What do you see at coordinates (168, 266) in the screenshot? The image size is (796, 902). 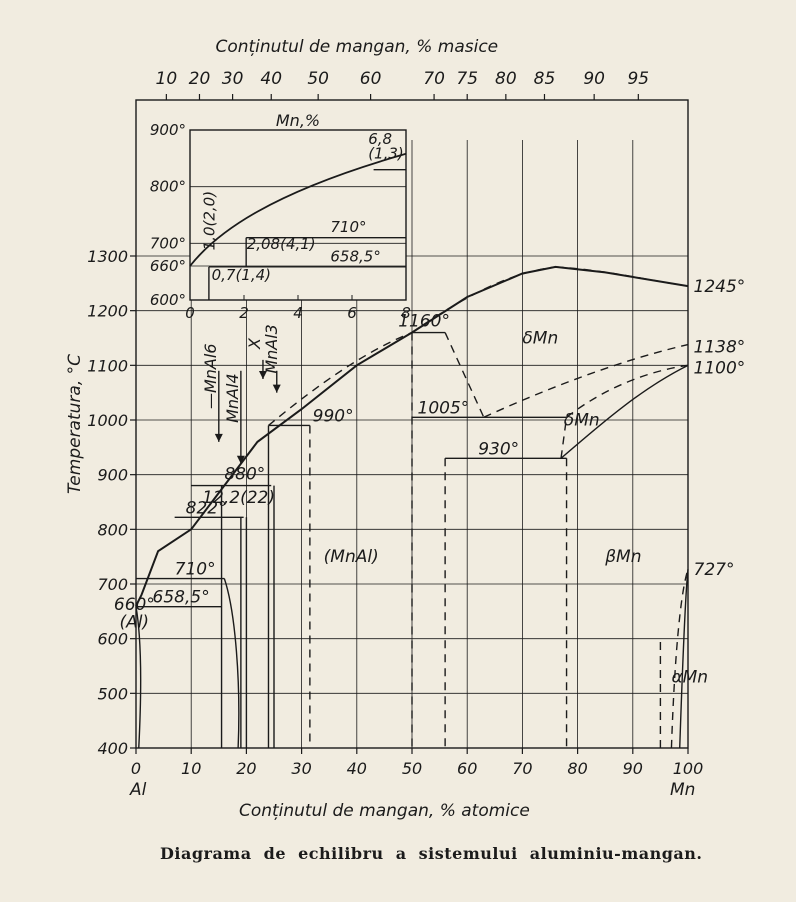 I see `inset-y-tick: 660°` at bounding box center [168, 266].